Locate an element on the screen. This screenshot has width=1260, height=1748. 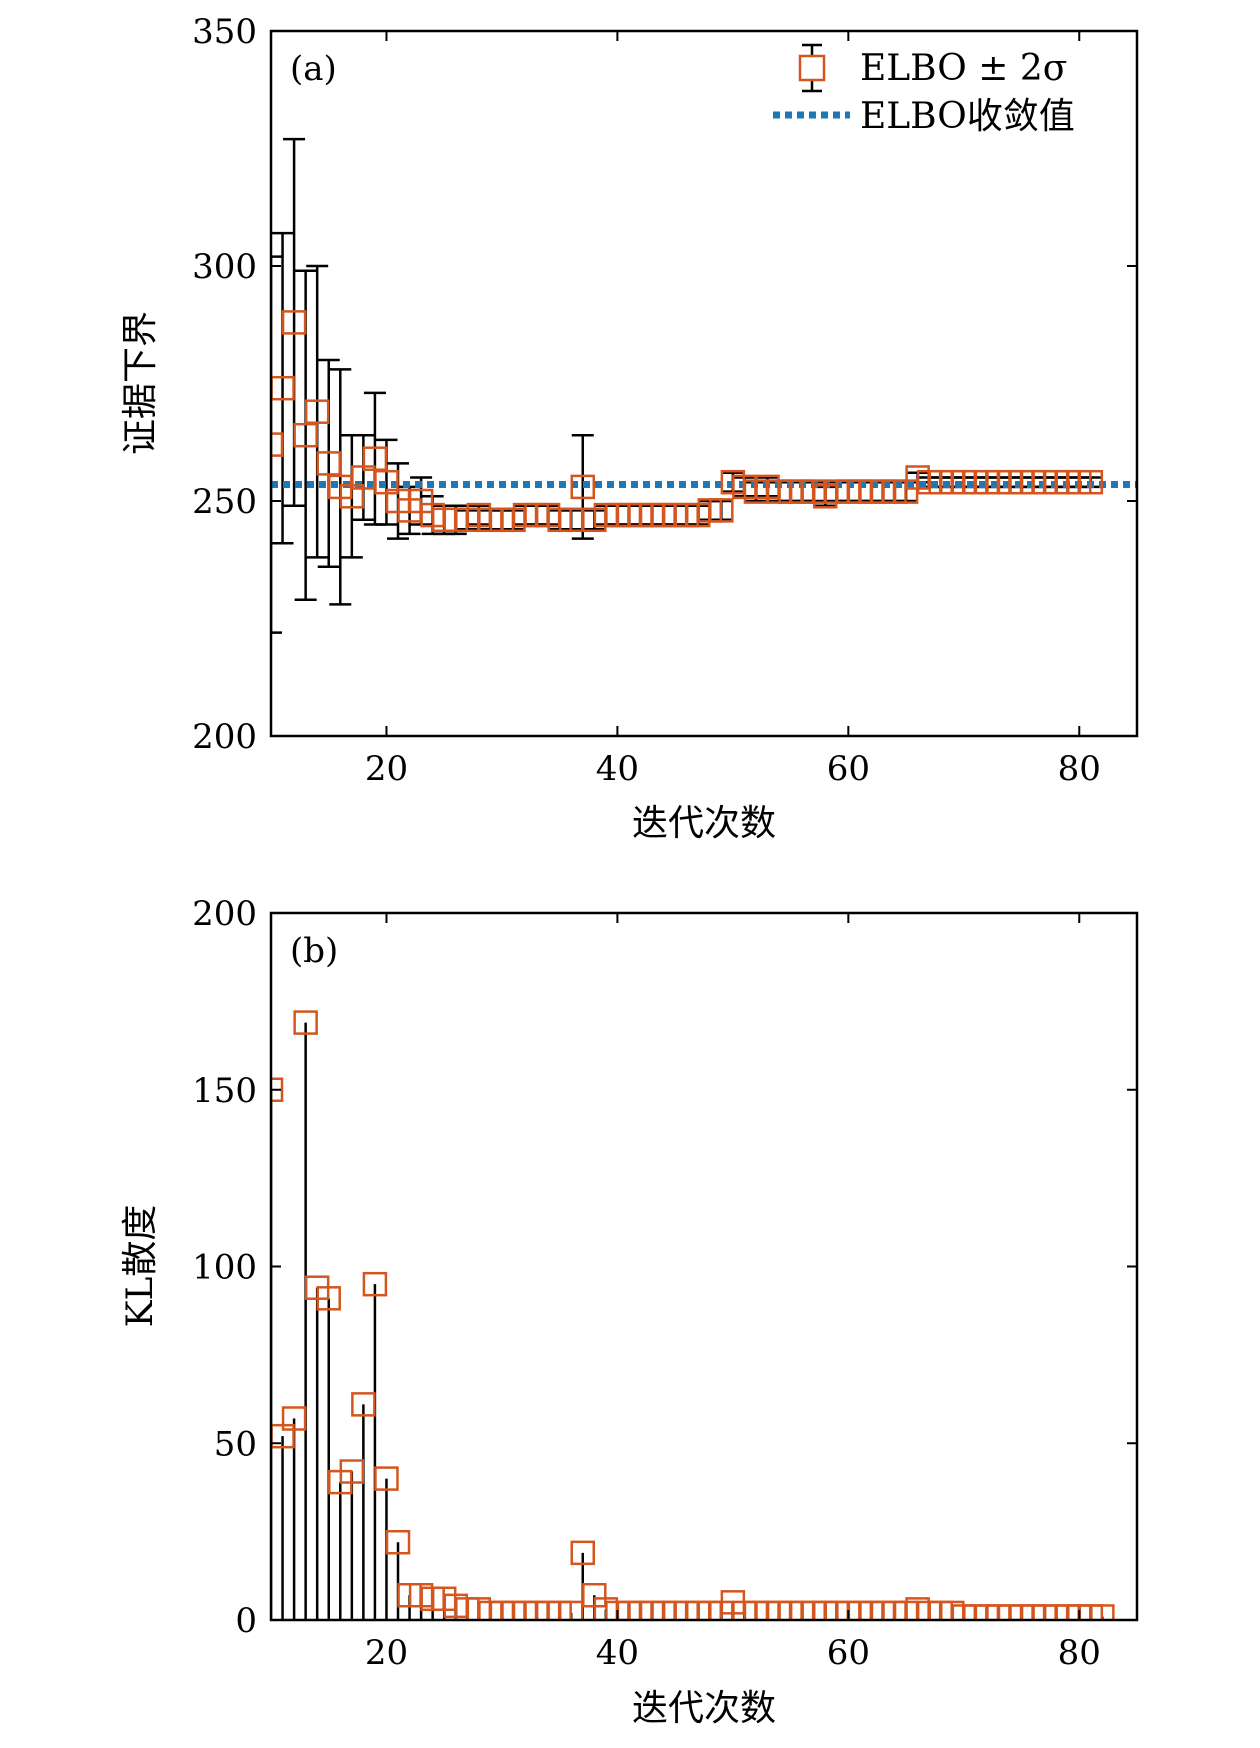
kl-x-tick-label: 60 is located at coordinates (848, 1653).